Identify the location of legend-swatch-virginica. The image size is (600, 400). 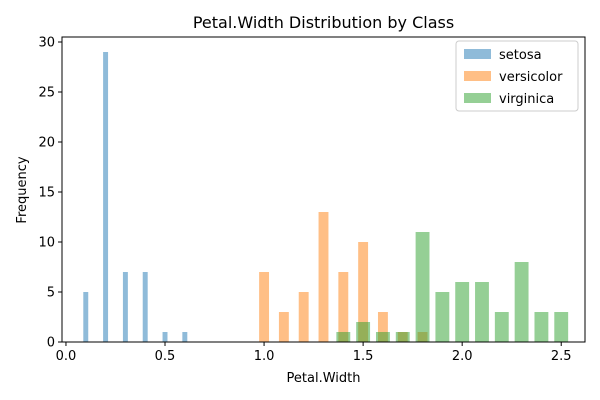
(477, 98).